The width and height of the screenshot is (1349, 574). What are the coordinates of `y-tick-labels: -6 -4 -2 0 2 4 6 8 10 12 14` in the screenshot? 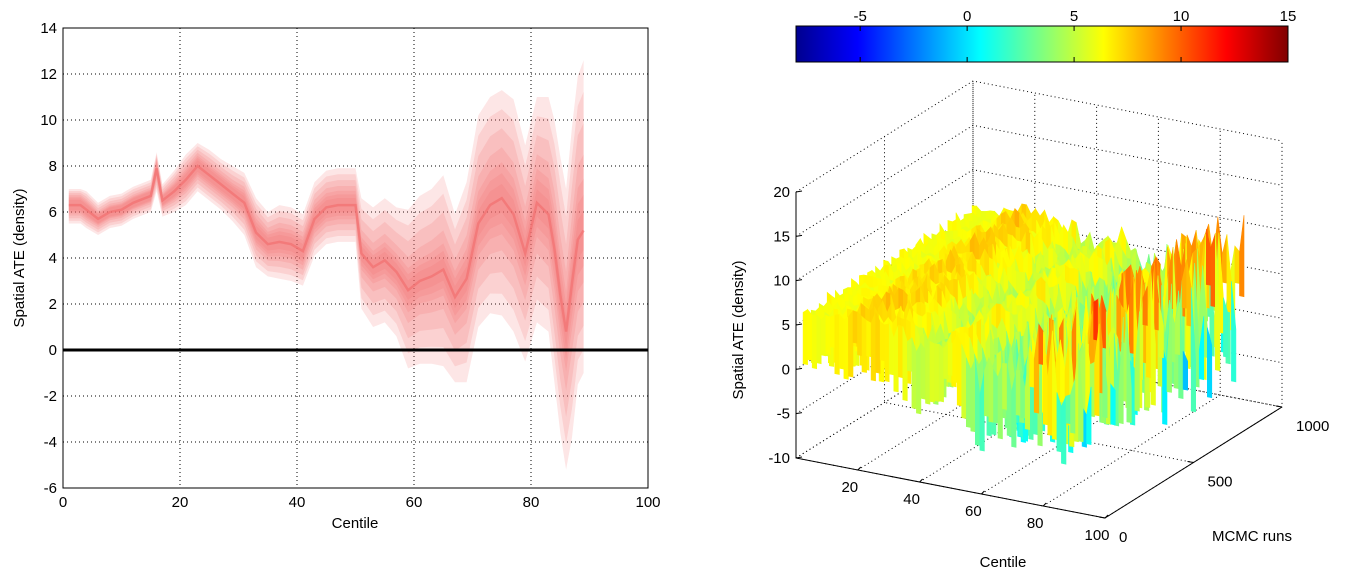 It's located at (48, 258).